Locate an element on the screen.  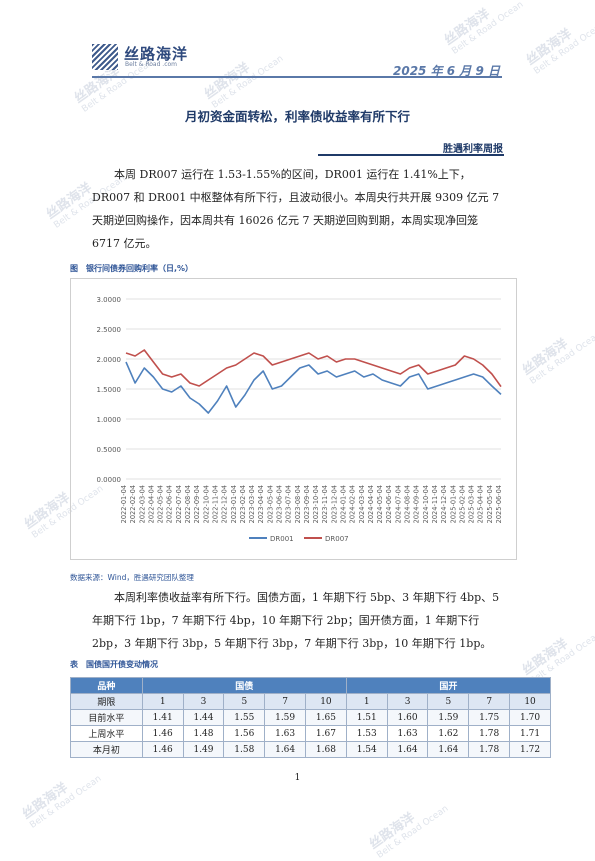
brand-logo: 丝路海洋 Belt & Road .com is located at coordinates (147, 59).